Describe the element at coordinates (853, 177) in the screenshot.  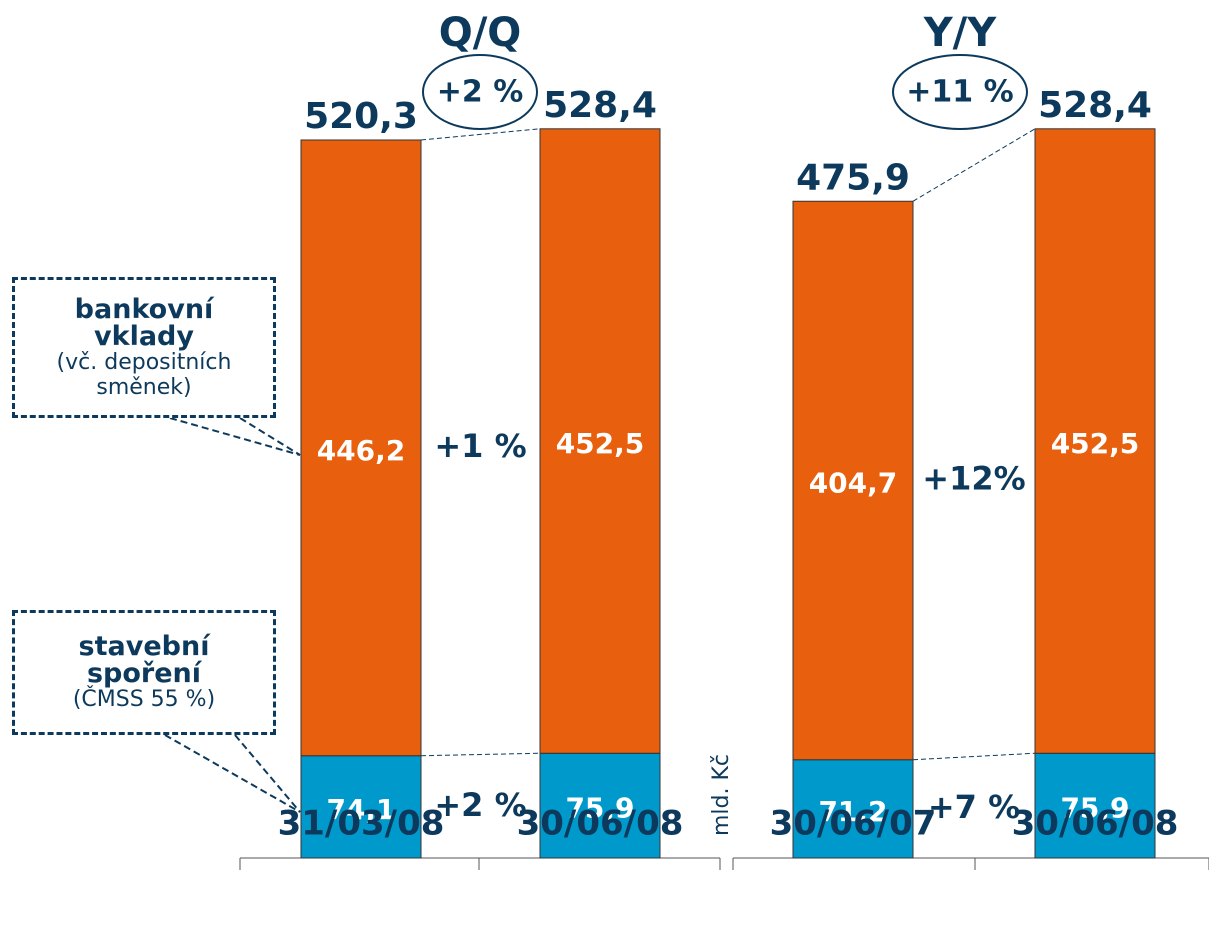
I see `total-label: 475,9` at that location.